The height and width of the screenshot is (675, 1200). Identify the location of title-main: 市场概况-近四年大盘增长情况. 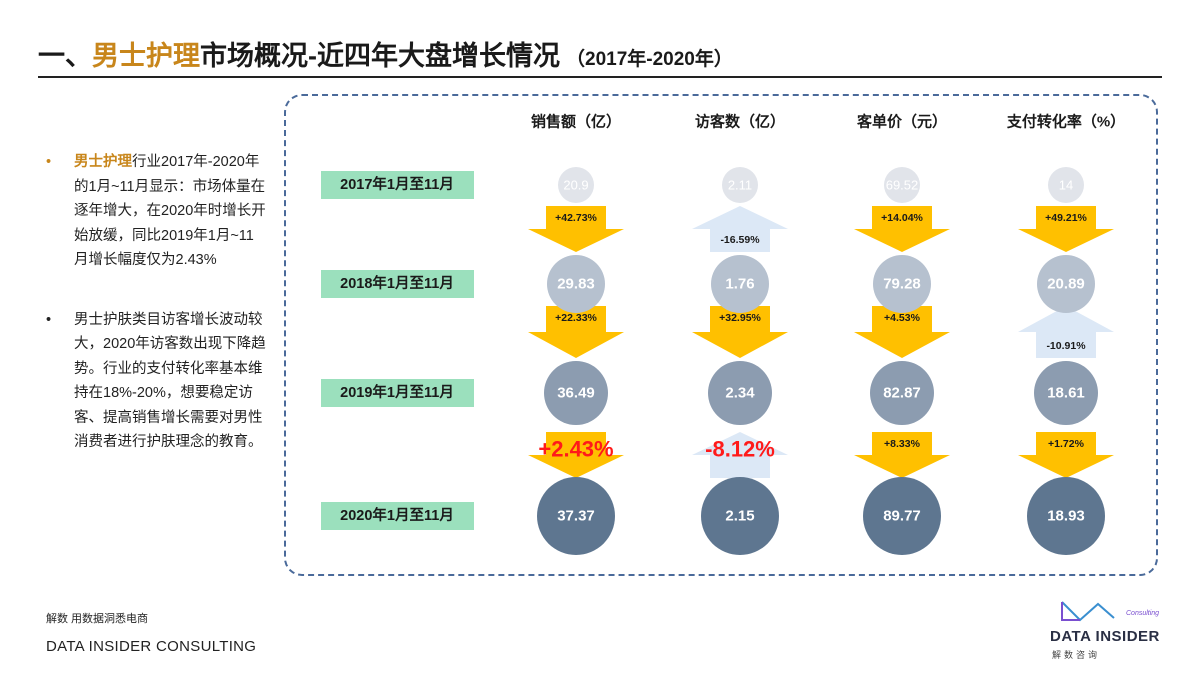
(380, 56).